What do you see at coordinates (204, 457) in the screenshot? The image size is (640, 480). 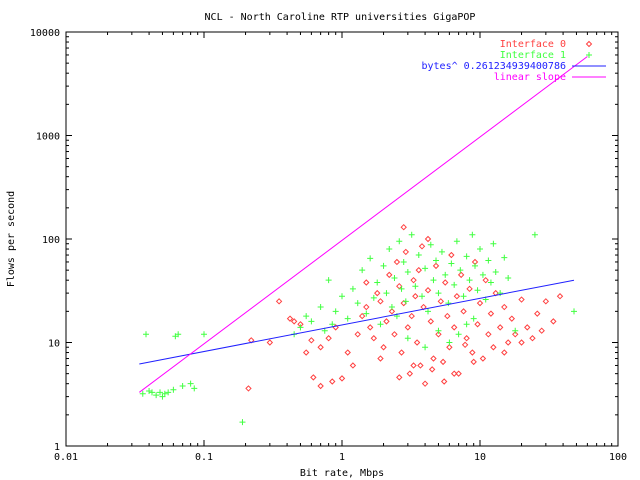 I see `x-tick-label: 0.1` at bounding box center [204, 457].